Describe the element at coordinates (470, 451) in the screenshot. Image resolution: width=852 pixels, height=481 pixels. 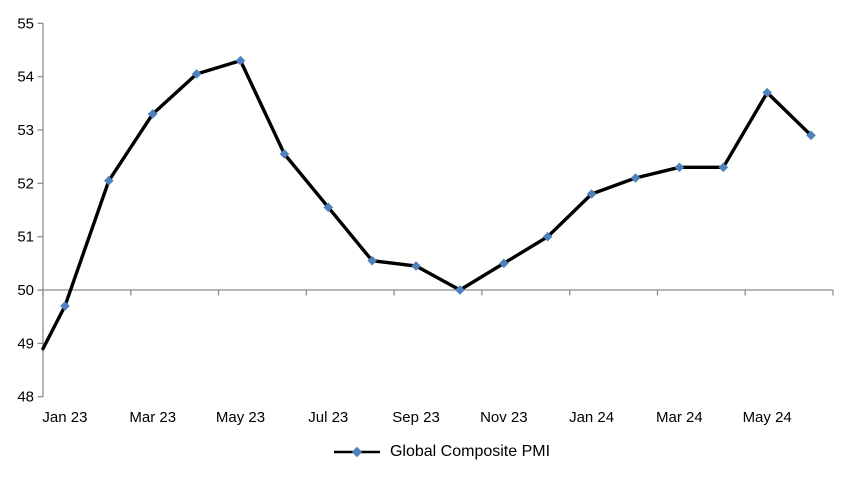
I see `legend-label: Global Composite PMI` at that location.